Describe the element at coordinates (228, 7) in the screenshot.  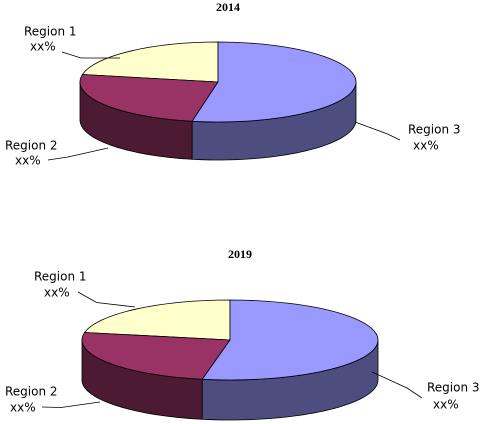
I see `chart-title: 2014` at that location.